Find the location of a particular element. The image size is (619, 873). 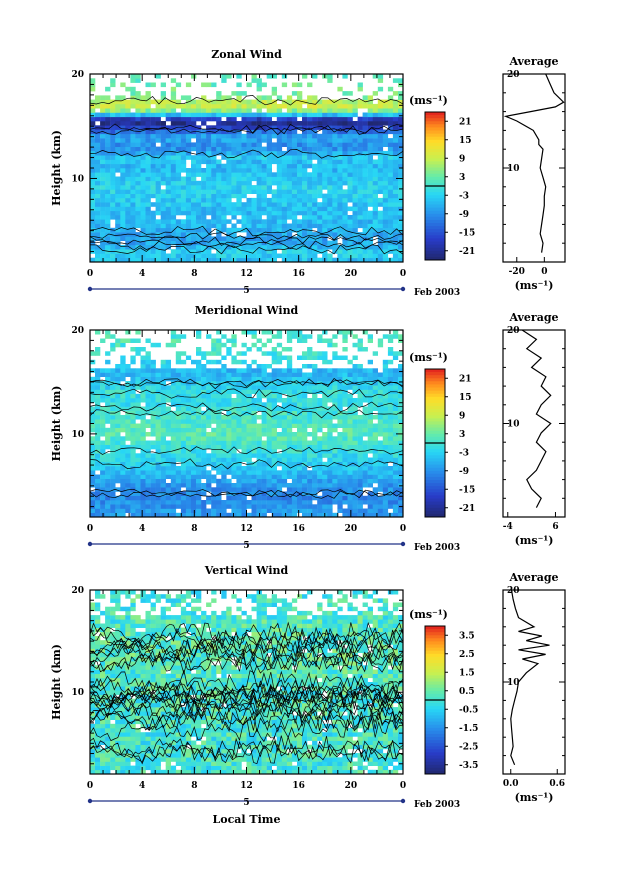

colorbar-units: (ms⁻¹) is located at coordinates (428, 100).